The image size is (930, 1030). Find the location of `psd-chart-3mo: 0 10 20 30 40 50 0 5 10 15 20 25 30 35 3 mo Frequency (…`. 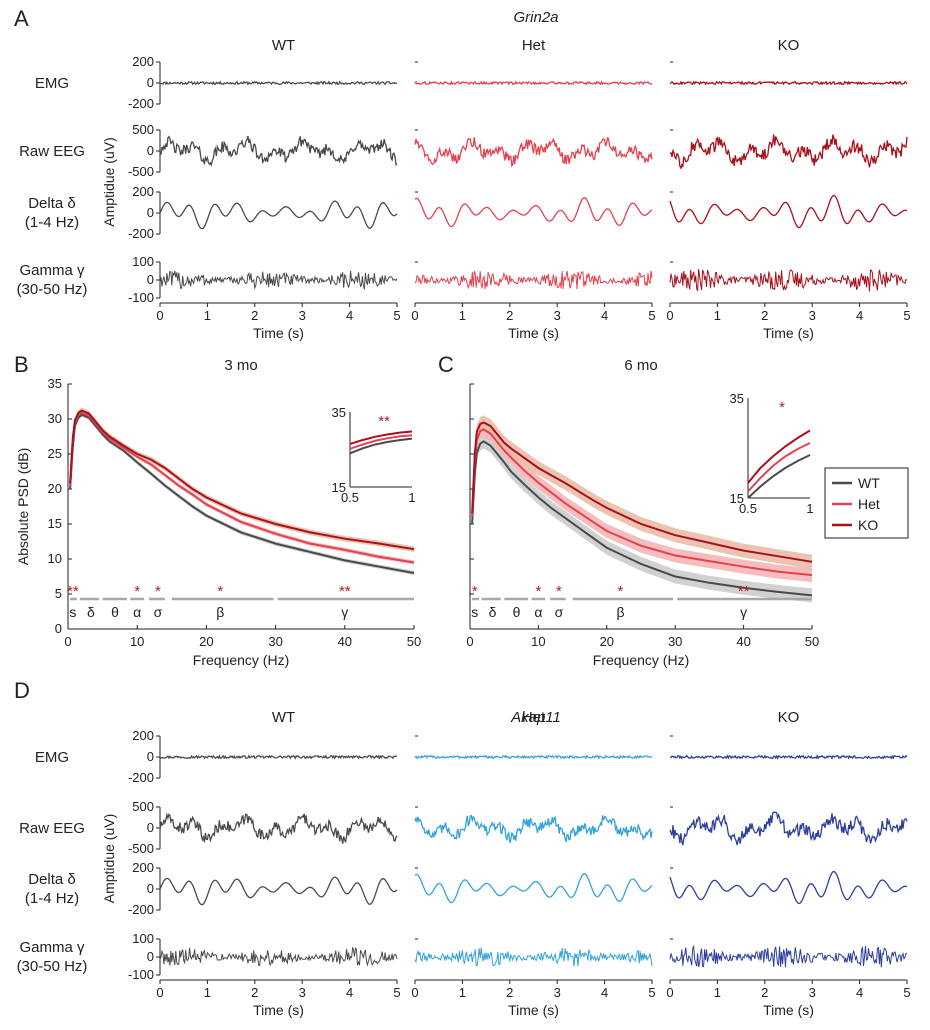

psd-chart-3mo: 0 10 20 30 40 50 0 5 10 15 20 25 30 35 3 mo Frequency (… is located at coordinates (218, 512).